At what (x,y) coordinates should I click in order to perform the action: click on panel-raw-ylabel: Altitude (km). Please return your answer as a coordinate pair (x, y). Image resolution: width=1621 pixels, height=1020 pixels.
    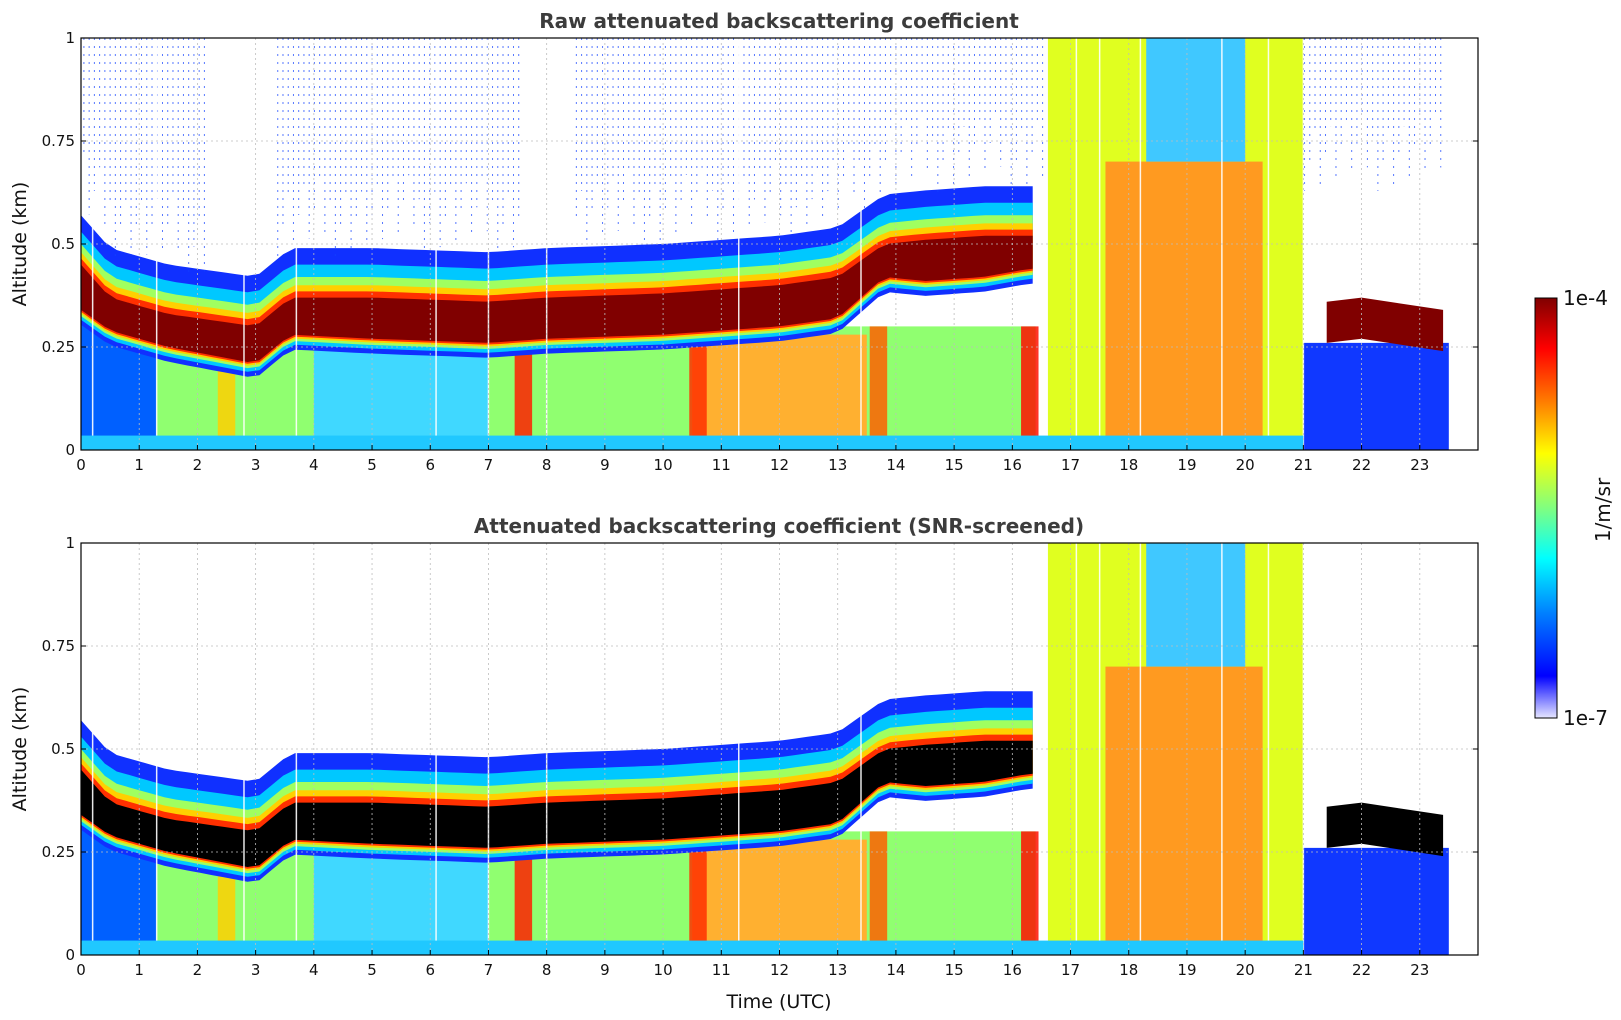
    Looking at the image, I should click on (20, 244).